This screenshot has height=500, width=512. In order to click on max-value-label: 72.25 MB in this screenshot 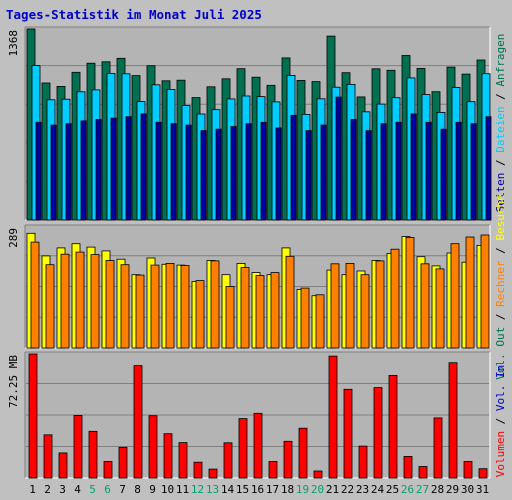, I will do `click(13, 381)`.